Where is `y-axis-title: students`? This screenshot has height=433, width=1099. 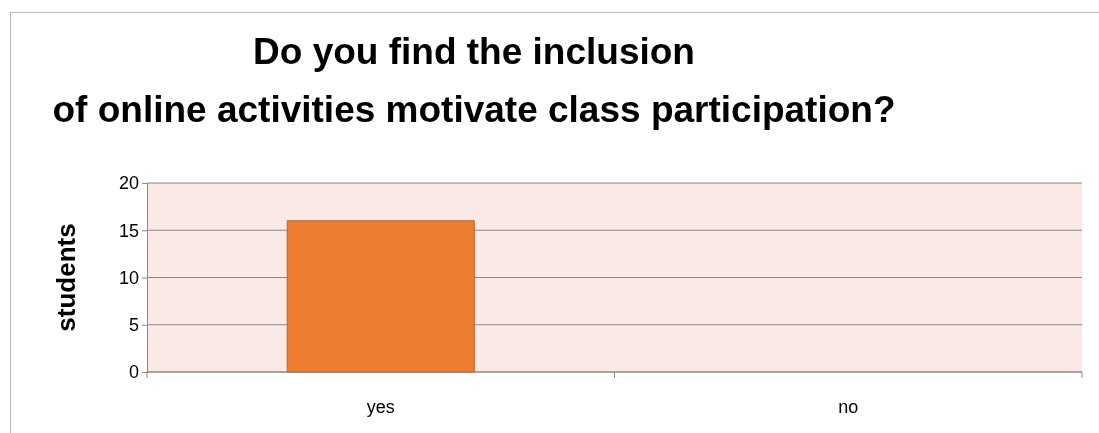
y-axis-title: students is located at coordinates (66, 277).